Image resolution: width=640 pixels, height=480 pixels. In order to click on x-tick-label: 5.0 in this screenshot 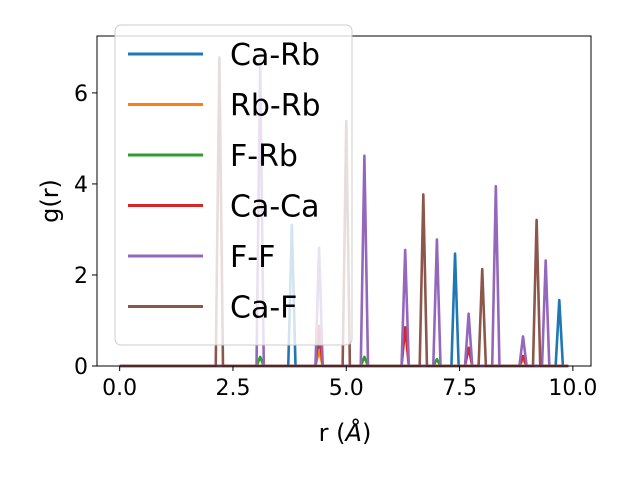, I will do `click(346, 388)`.